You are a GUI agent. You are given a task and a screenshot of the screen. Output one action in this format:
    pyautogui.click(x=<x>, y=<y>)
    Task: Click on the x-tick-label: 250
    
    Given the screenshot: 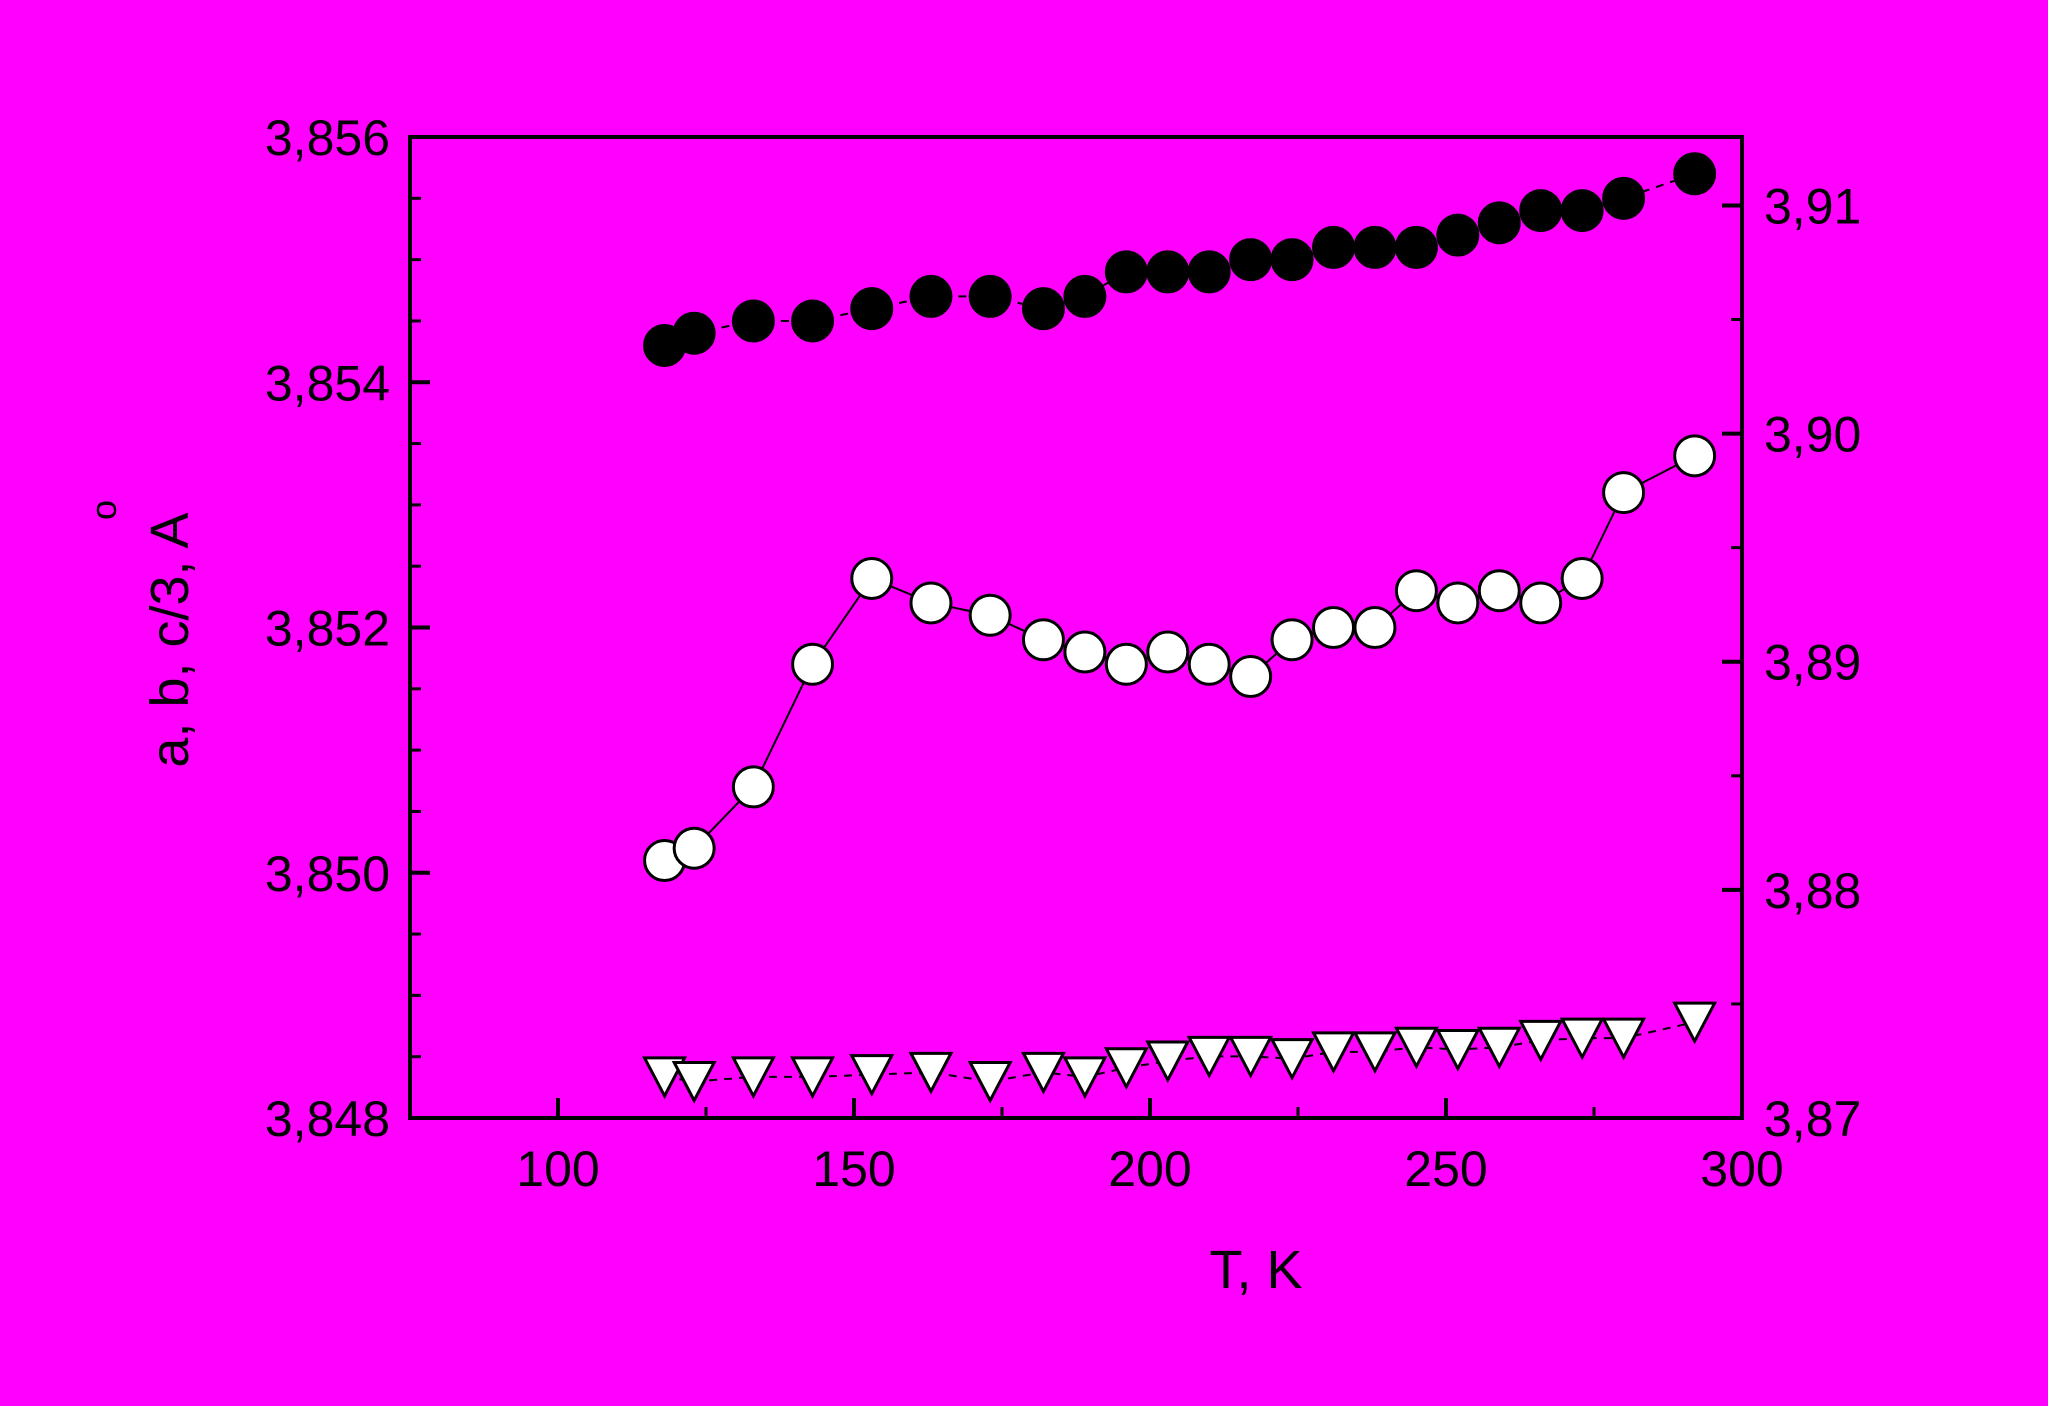 What is the action you would take?
    pyautogui.click(x=1445, y=1169)
    